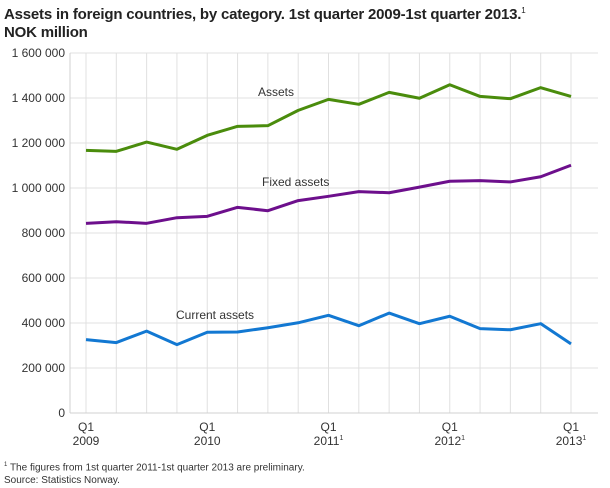 The height and width of the screenshot is (488, 610). Describe the element at coordinates (44, 233) in the screenshot. I see `y-tick-label: 800 000` at that location.